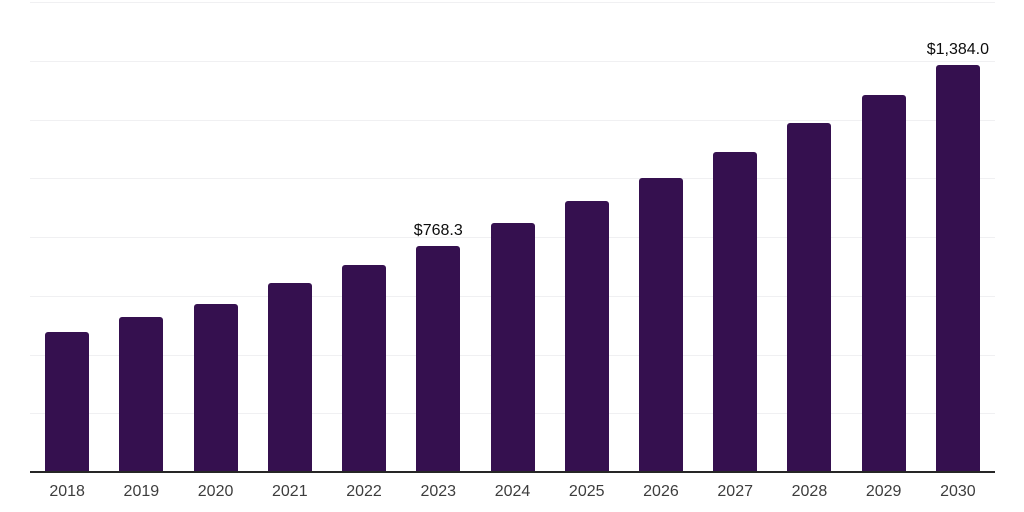  What do you see at coordinates (289, 377) in the screenshot?
I see `bar-2021` at bounding box center [289, 377].